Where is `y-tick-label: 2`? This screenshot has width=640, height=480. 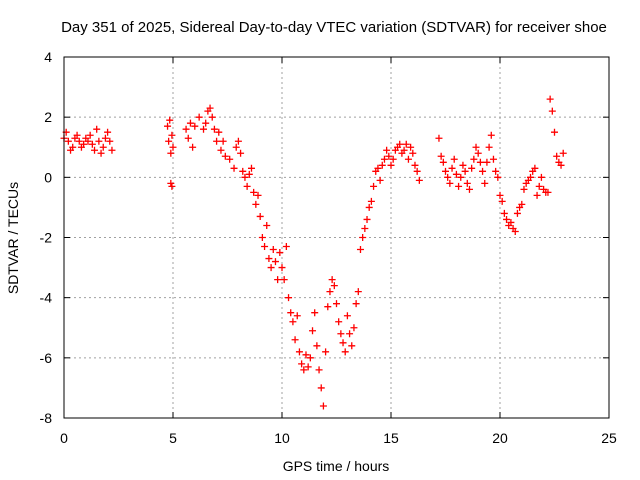
y-tick-label: 2 is located at coordinates (48, 117).